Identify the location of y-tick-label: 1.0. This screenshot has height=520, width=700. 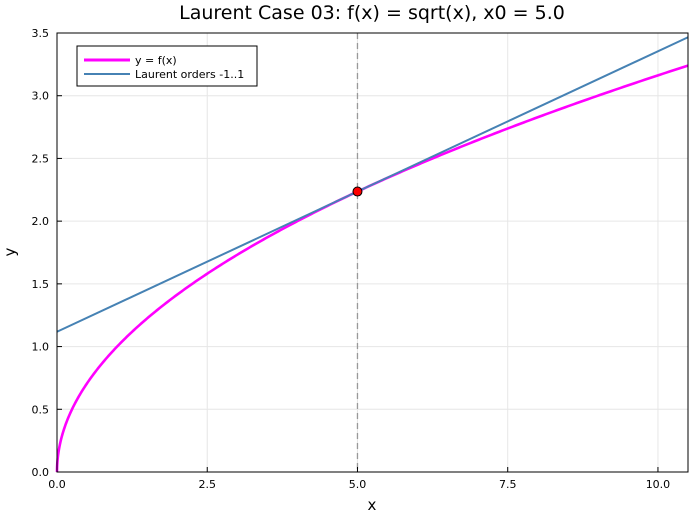
(41, 347).